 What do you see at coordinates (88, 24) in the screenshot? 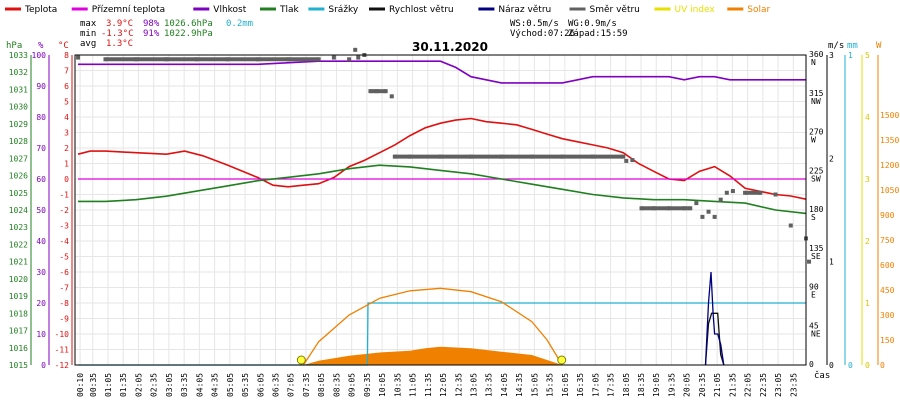
I see `stat-max-label: max` at bounding box center [88, 24].